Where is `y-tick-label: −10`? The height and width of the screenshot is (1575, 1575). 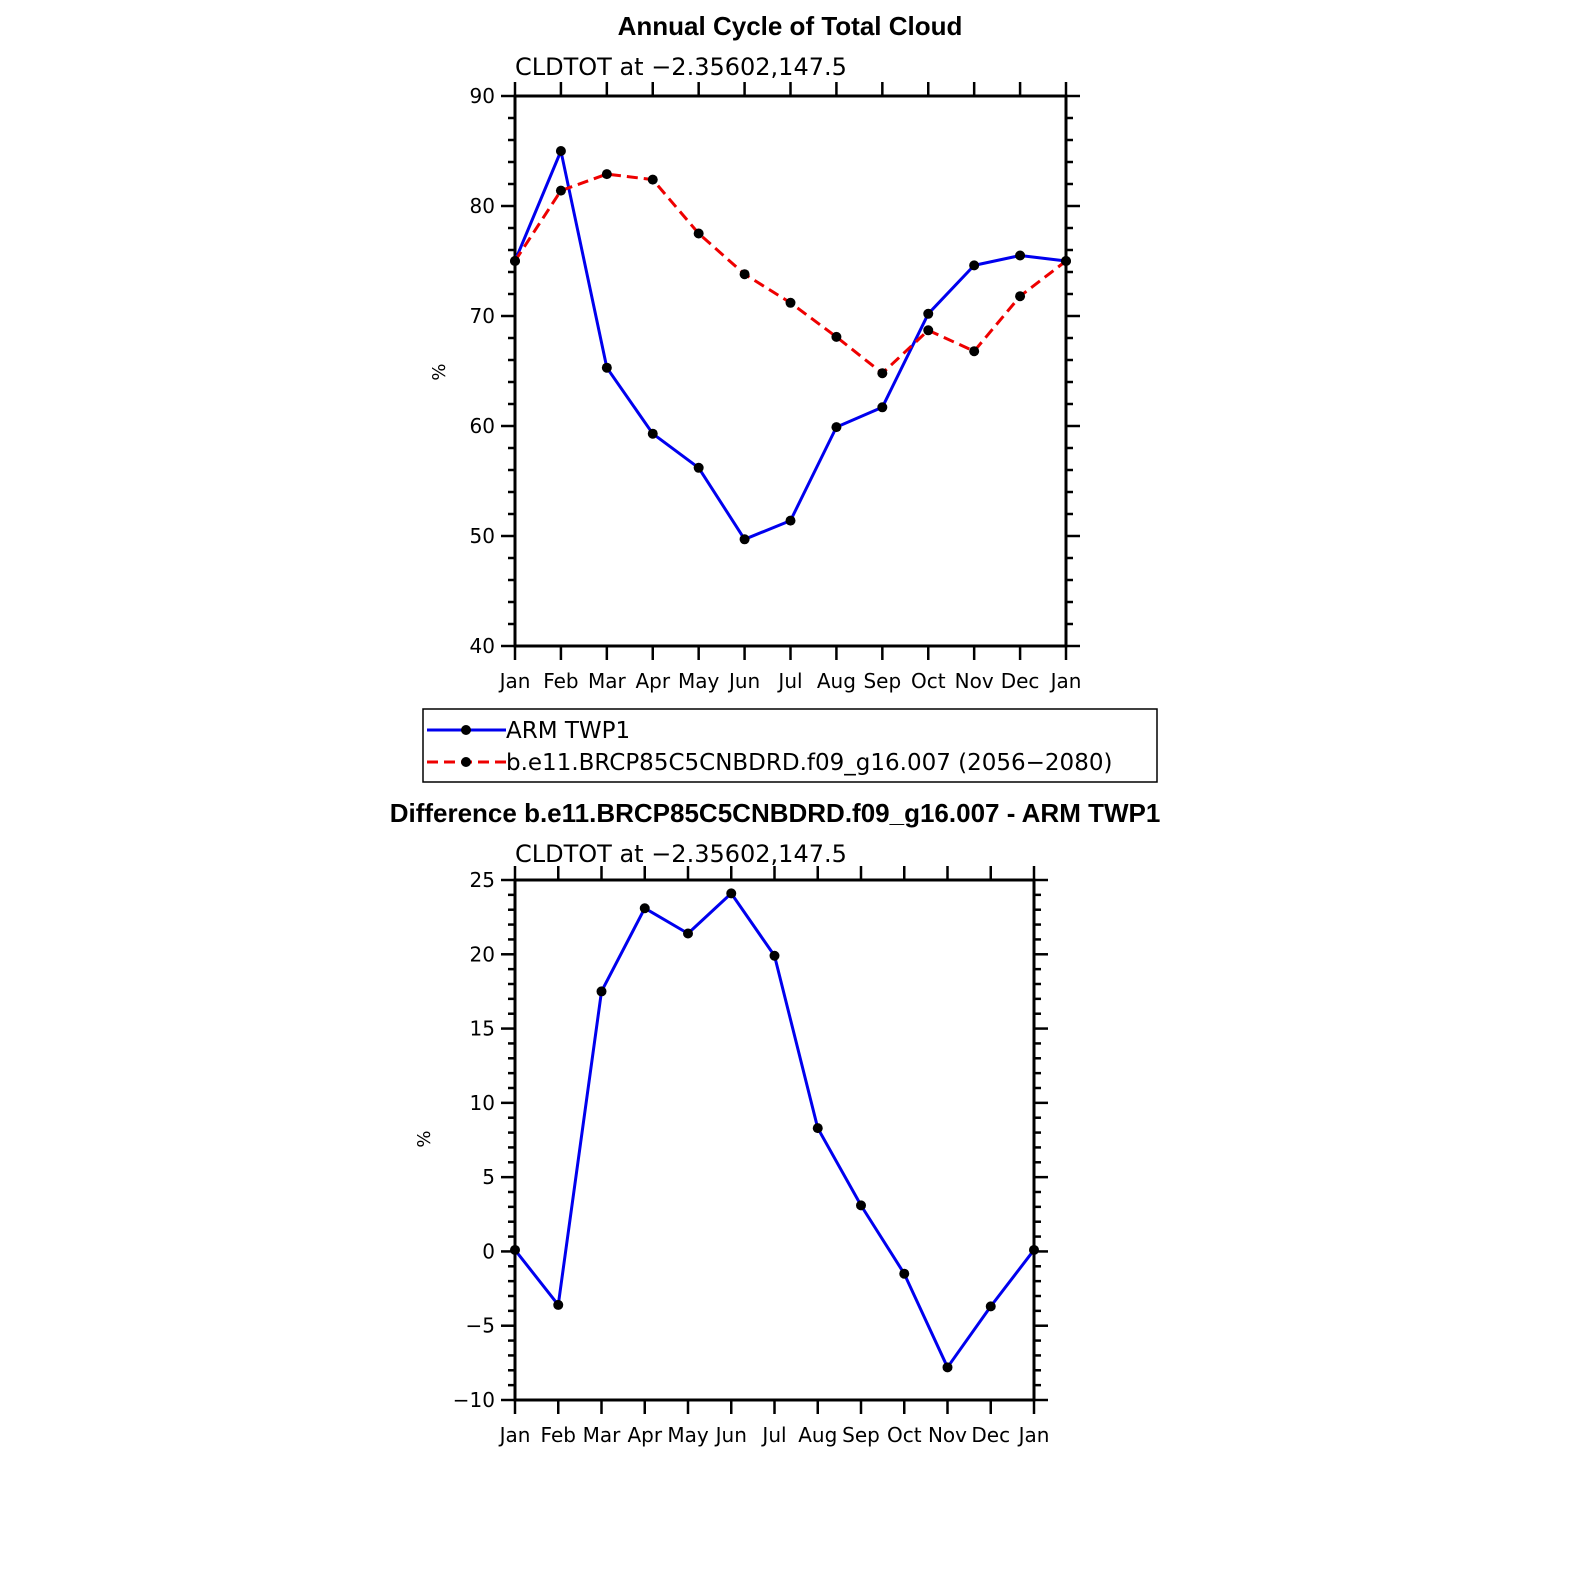 y-tick-label: −10 is located at coordinates (474, 1400).